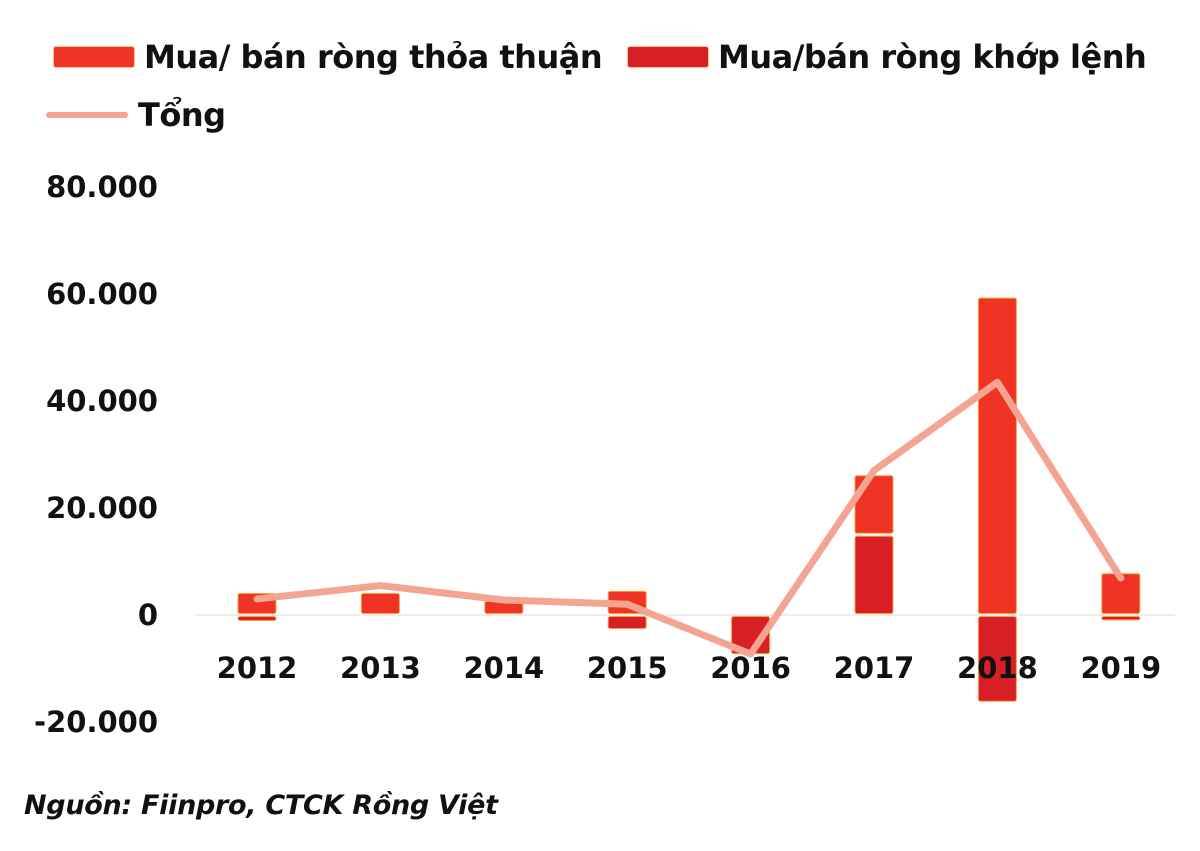 This screenshot has height=851, width=1200. What do you see at coordinates (96, 454) in the screenshot?
I see `y-axis: 80.000 60.000 40.000 20.000 0 -20.000` at bounding box center [96, 454].